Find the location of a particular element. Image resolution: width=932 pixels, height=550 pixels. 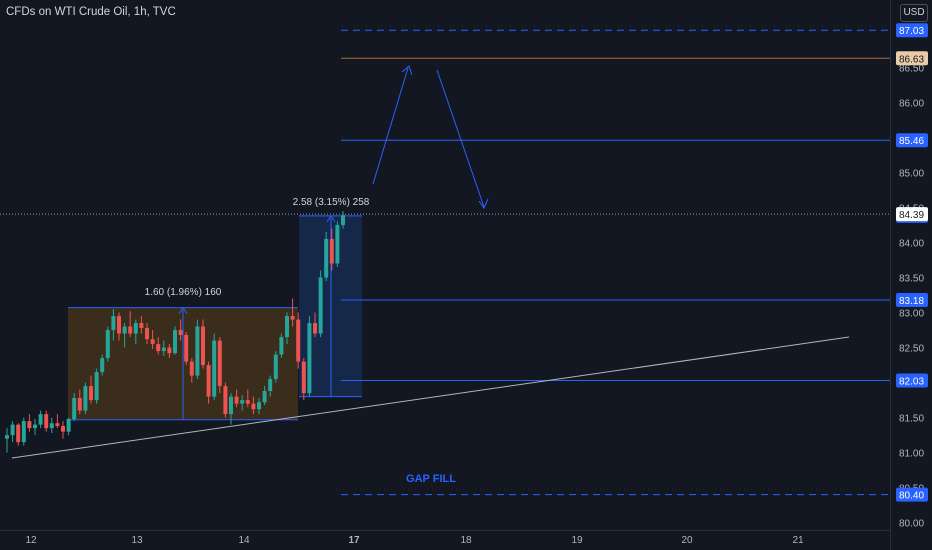

y-tick-label: 81.50 is located at coordinates (911, 419).